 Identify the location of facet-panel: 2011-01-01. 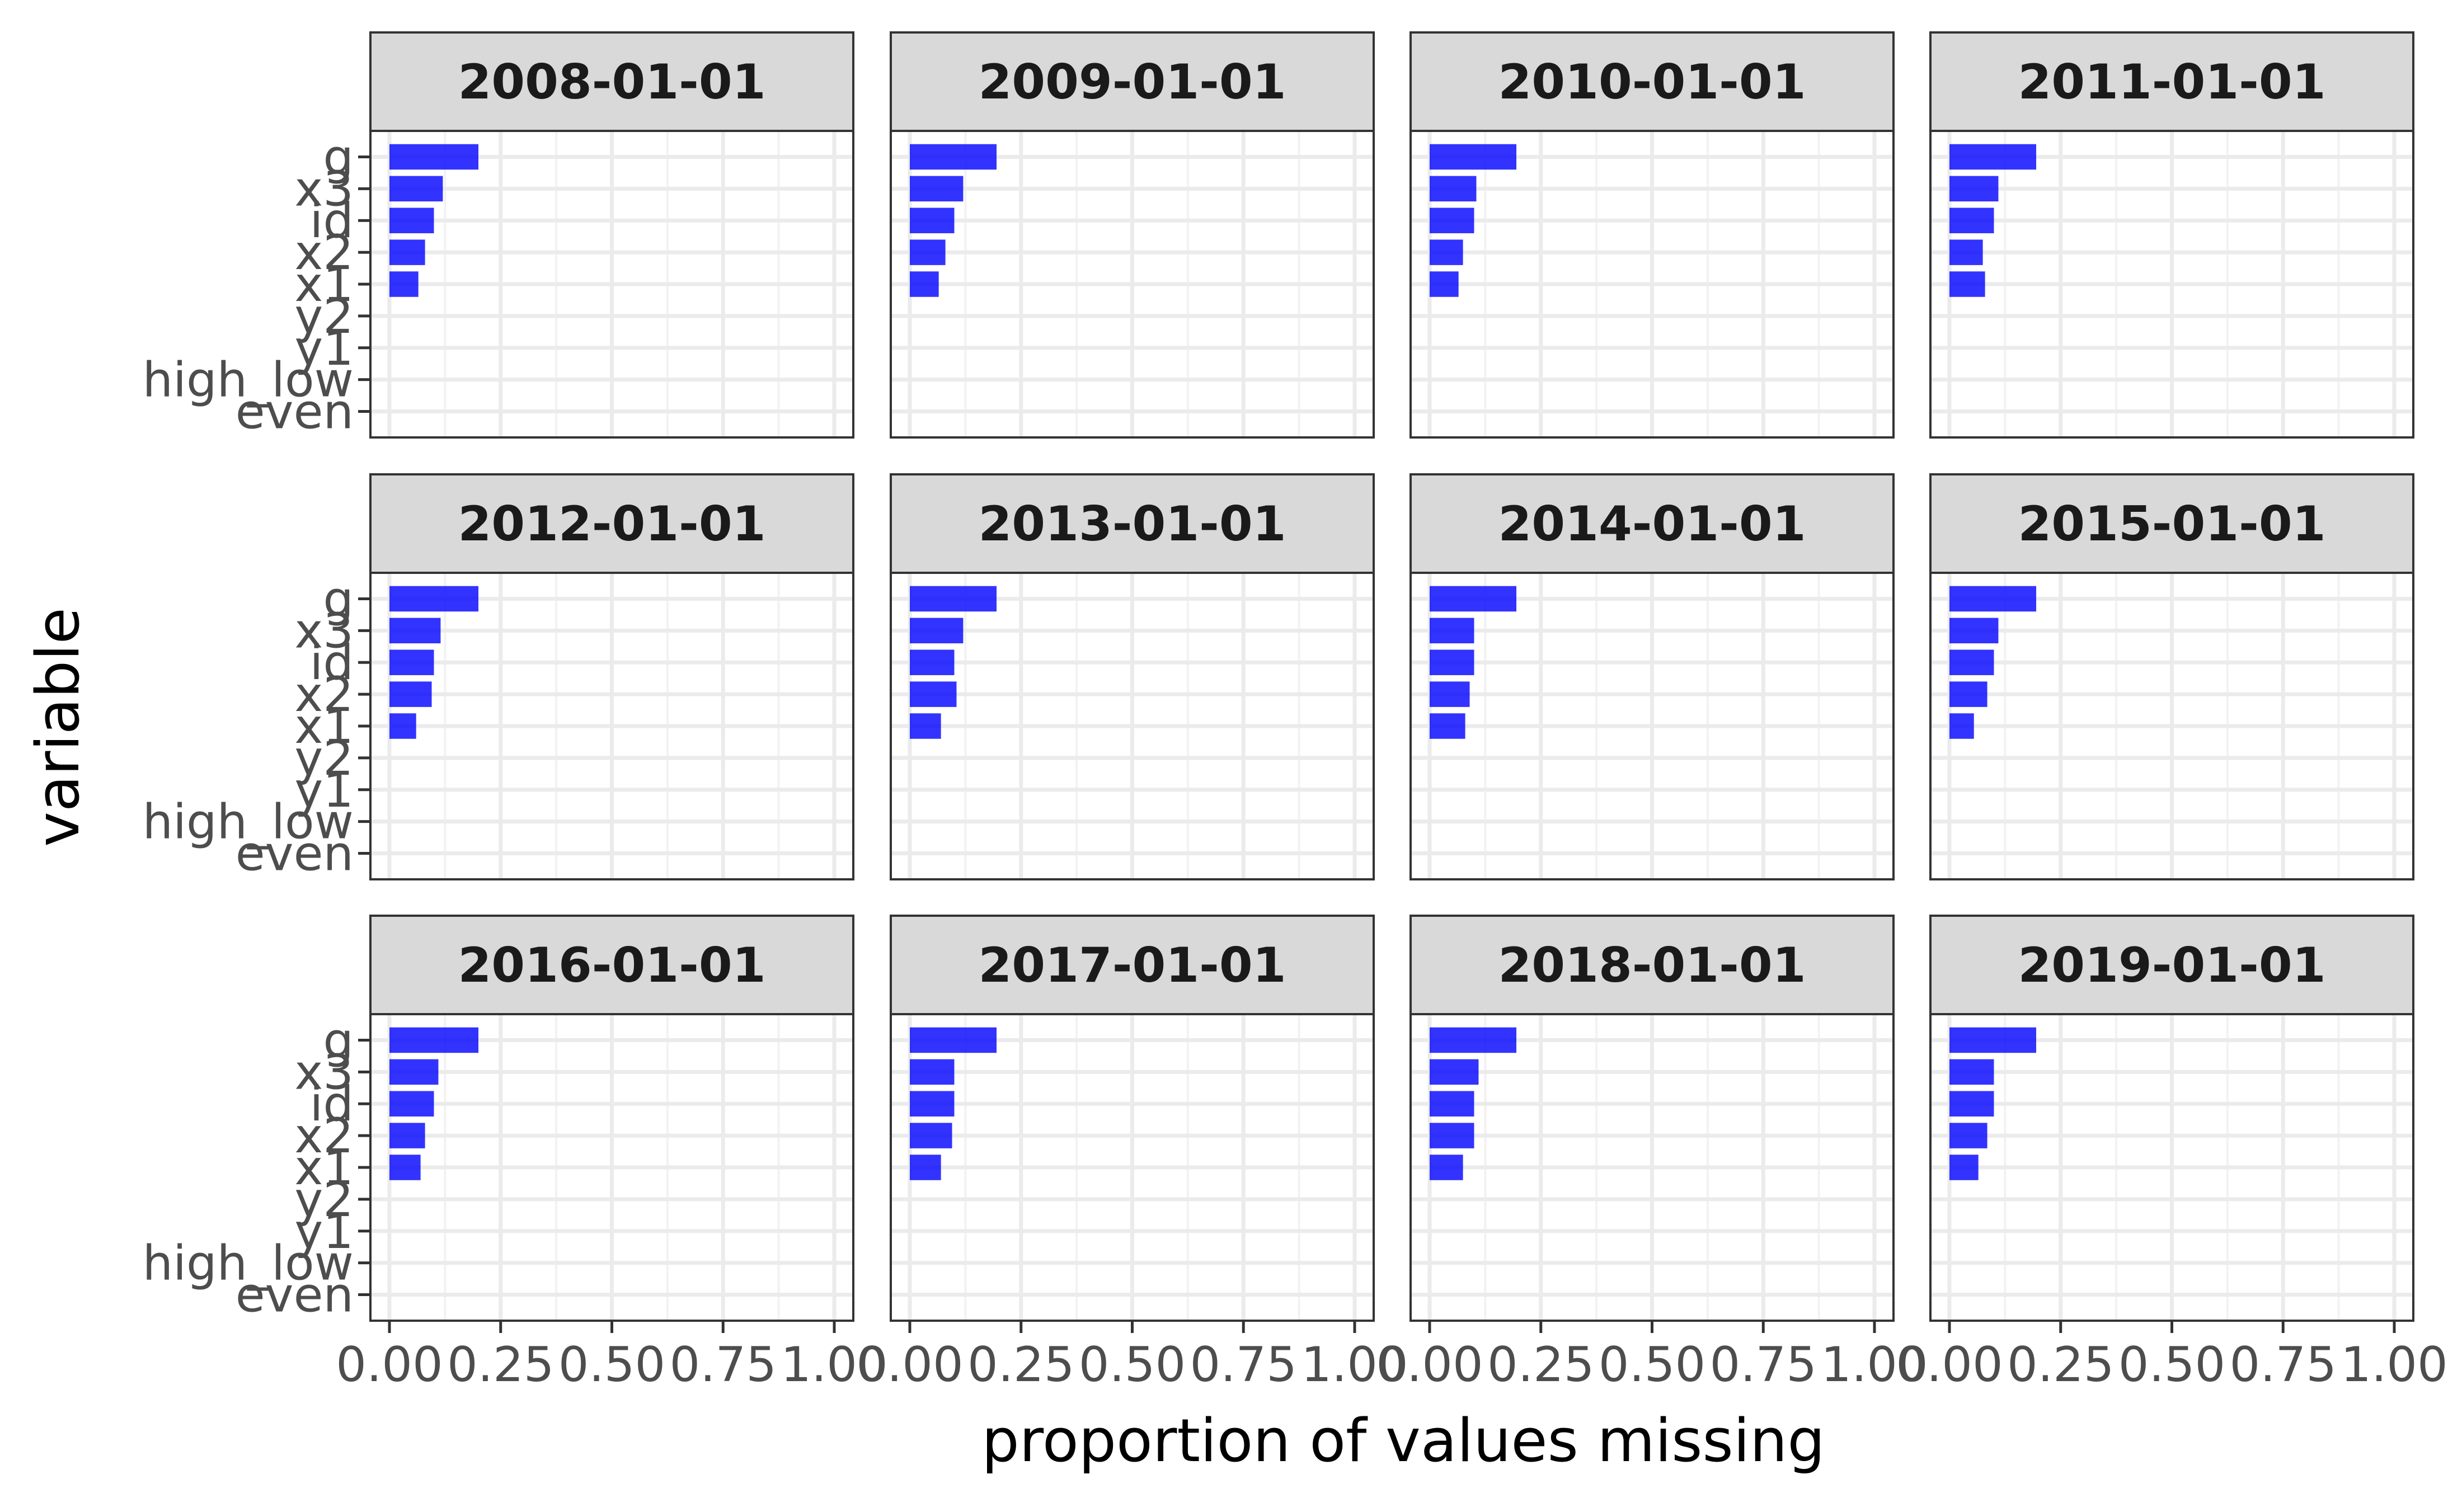
(2171, 235).